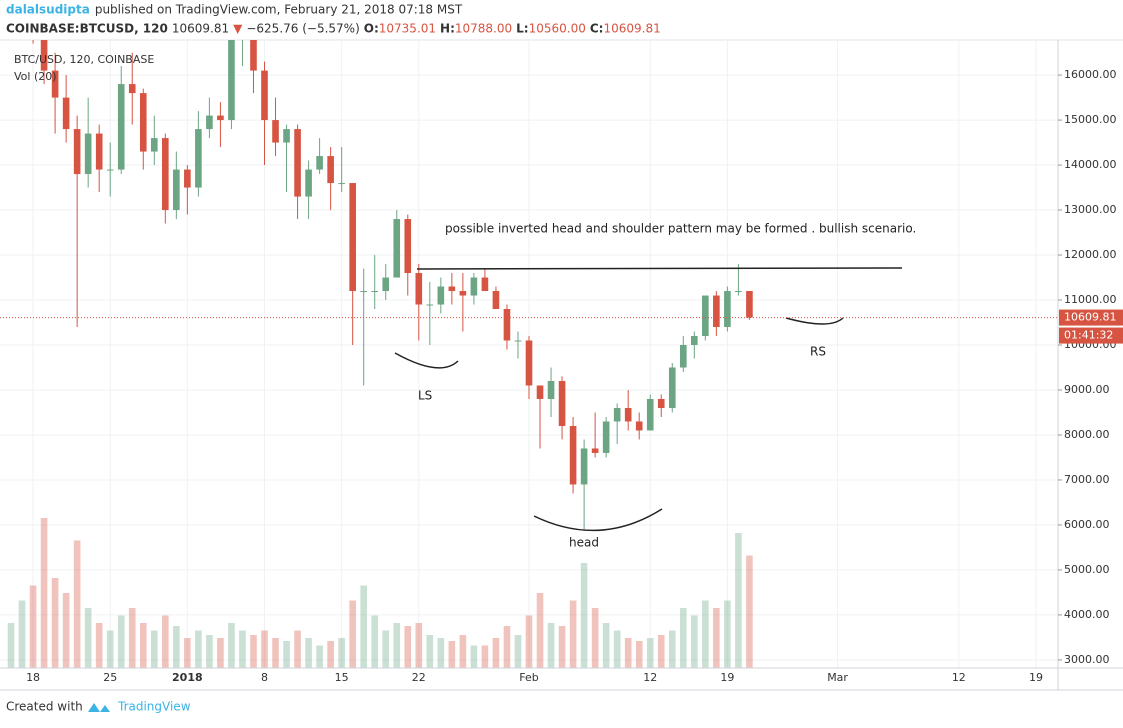  I want to click on price: 10609.81, so click(200, 29).